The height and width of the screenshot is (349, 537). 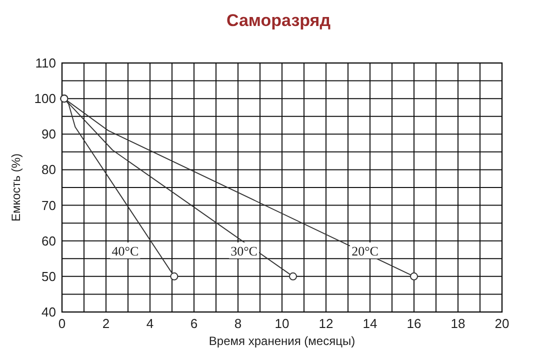 What do you see at coordinates (194, 323) in the screenshot?
I see `x-tick-label: 6` at bounding box center [194, 323].